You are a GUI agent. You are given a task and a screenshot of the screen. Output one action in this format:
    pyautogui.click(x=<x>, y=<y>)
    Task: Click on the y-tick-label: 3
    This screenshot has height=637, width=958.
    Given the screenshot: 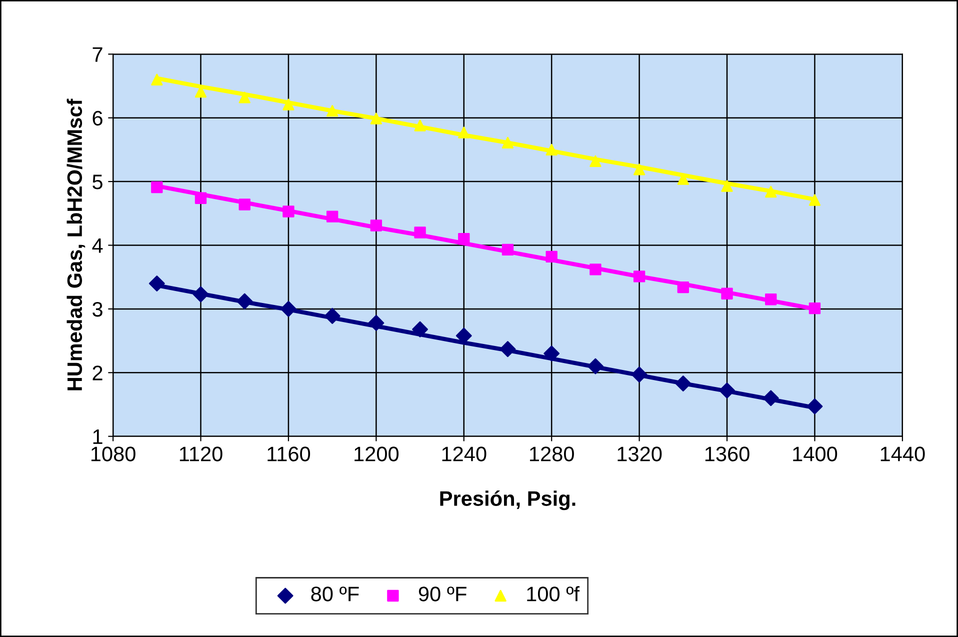 What is the action you would take?
    pyautogui.click(x=97, y=309)
    